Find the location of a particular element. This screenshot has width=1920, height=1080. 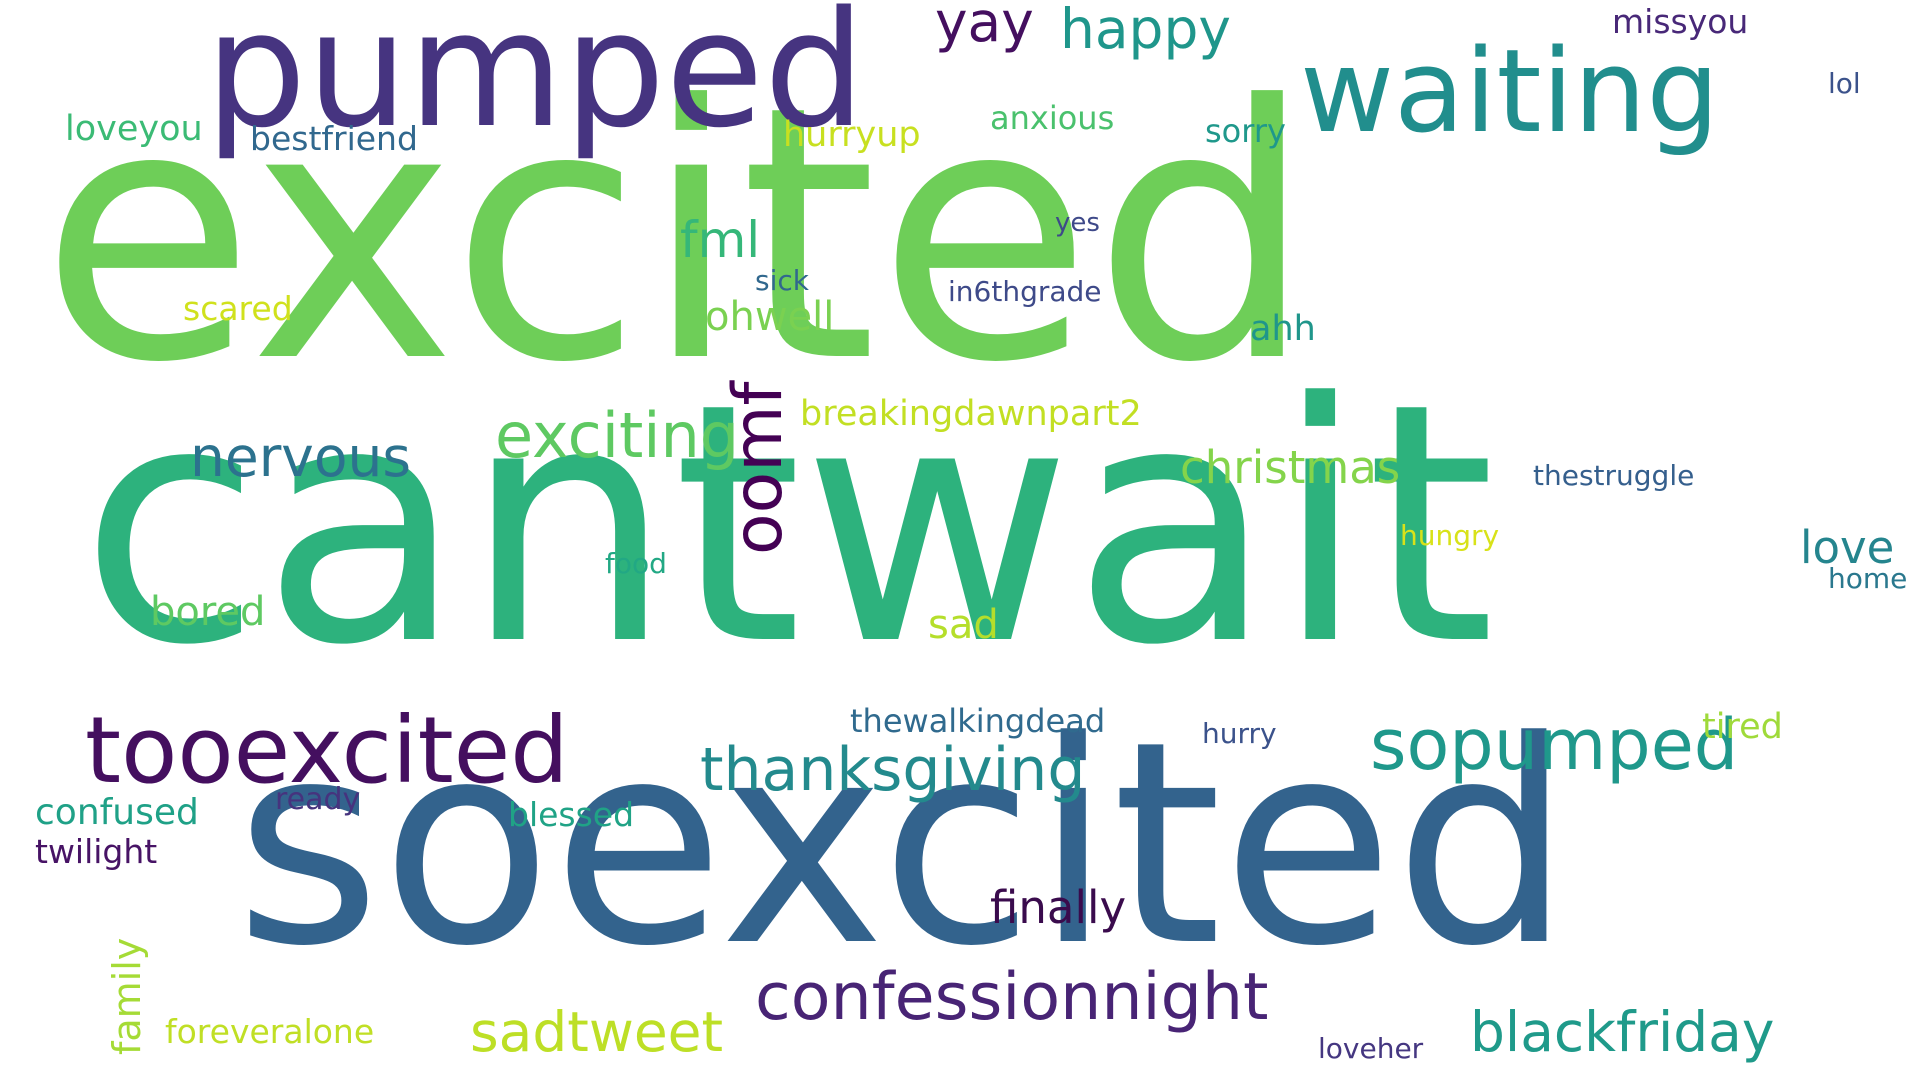

word-fml: fml is located at coordinates (720, 240).